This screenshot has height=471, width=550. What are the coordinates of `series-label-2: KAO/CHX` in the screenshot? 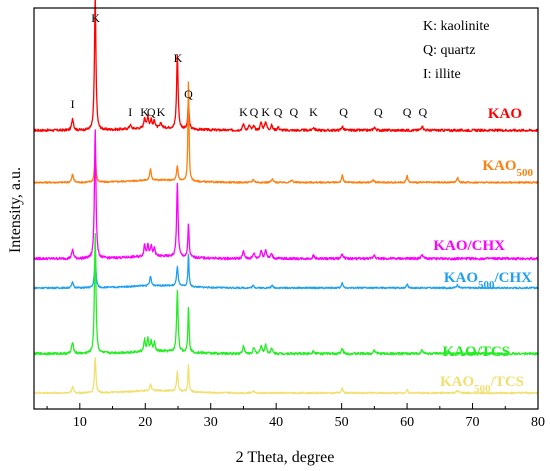 It's located at (469, 246).